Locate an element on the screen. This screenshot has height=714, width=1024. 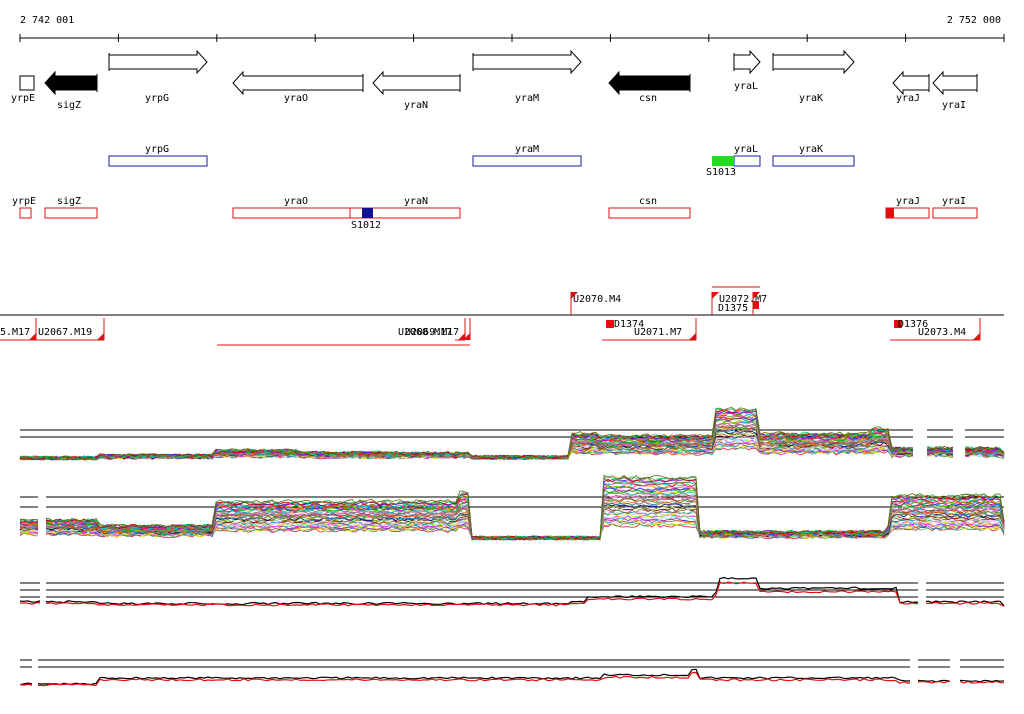
transcript-sigZ: sigZ is located at coordinates (71, 207).